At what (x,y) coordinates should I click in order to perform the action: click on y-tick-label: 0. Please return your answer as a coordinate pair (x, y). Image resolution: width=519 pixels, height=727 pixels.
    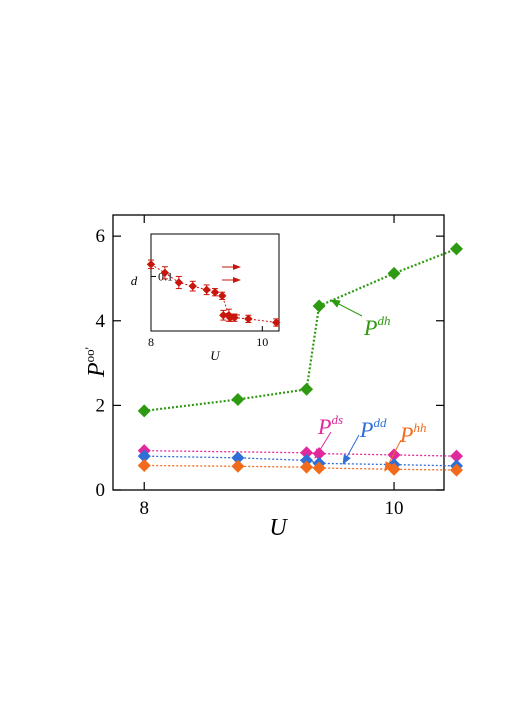
    Looking at the image, I should click on (101, 490).